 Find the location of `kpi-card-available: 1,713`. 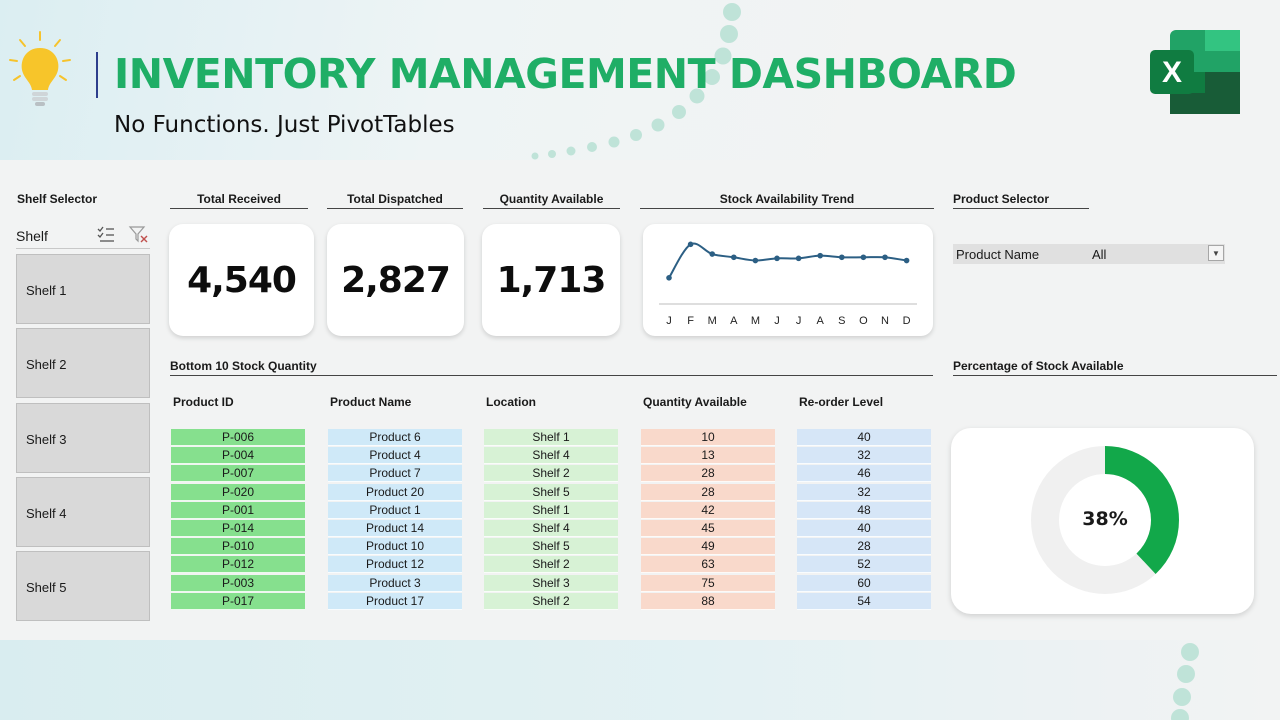

kpi-card-available: 1,713 is located at coordinates (551, 280).